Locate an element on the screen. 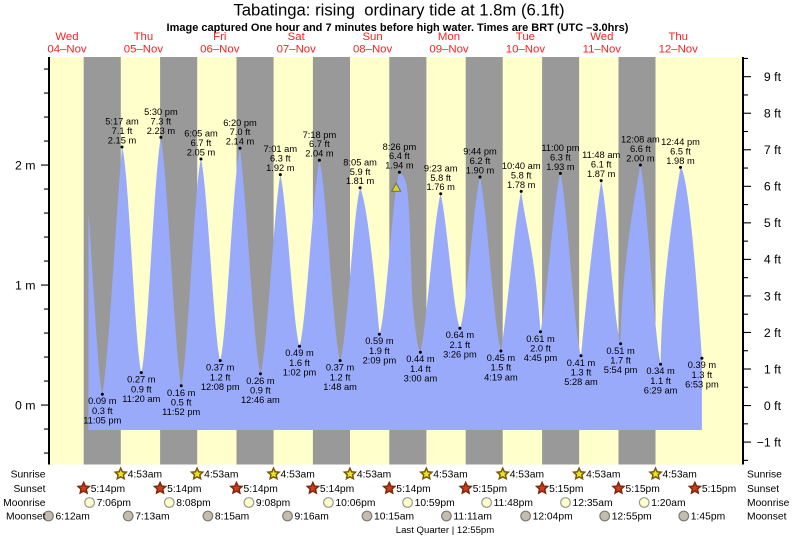 Image resolution: width=793 pixels, height=538 pixels. svg-text: 12:44 pm is located at coordinates (680, 142).